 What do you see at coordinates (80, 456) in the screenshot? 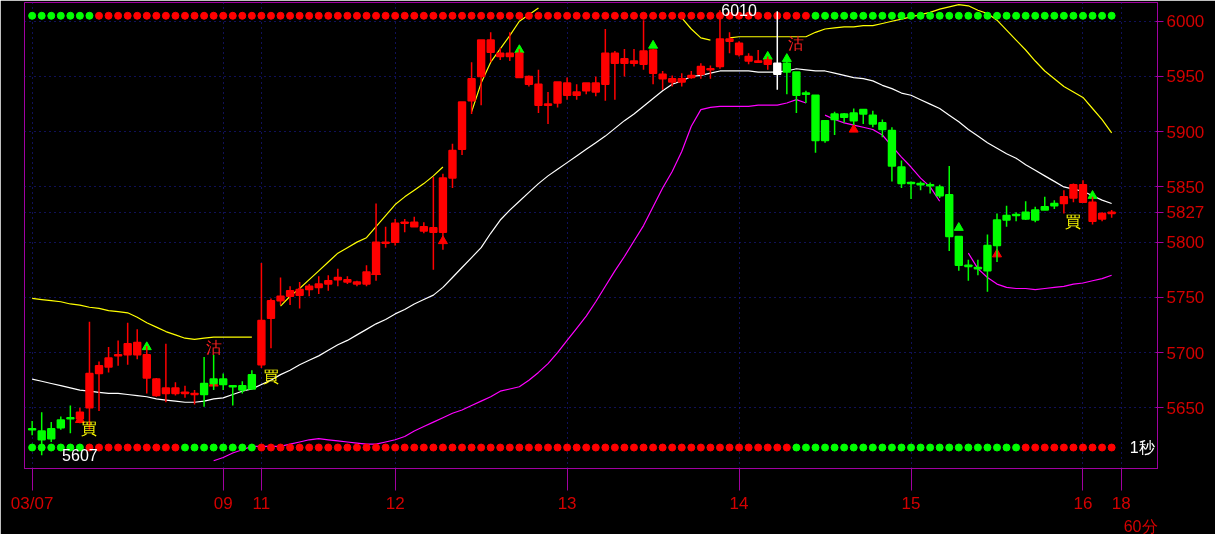
I see `annotation: 5607` at bounding box center [80, 456].